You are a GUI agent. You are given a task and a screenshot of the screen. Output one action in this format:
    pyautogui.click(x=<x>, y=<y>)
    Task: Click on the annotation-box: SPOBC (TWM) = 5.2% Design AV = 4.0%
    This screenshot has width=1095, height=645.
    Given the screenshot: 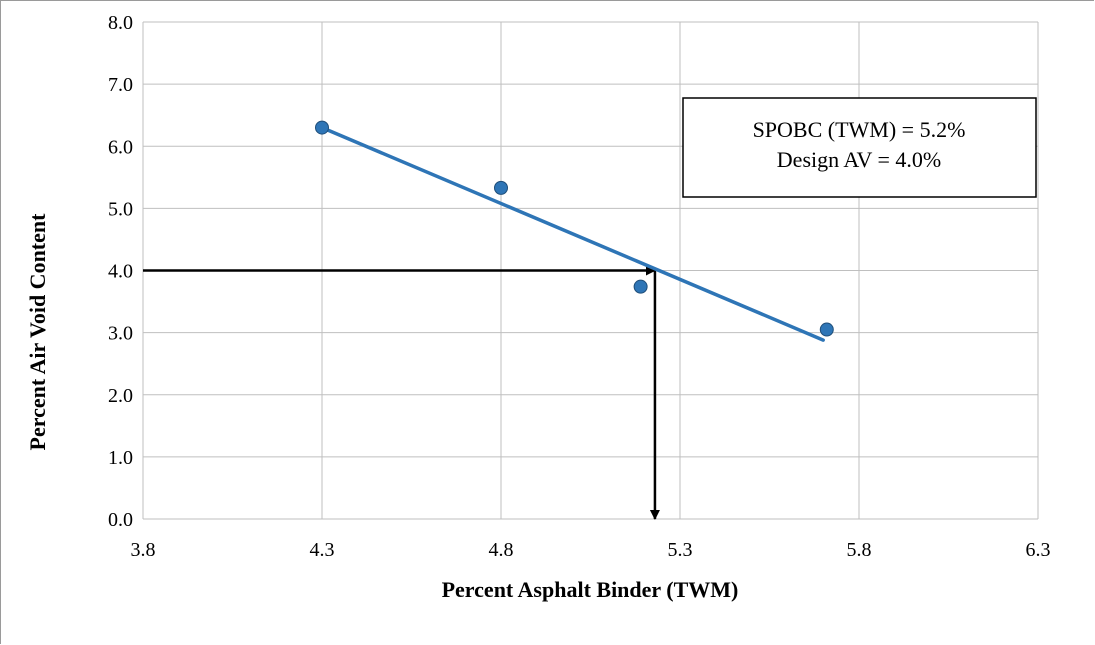 What is the action you would take?
    pyautogui.click(x=859, y=147)
    